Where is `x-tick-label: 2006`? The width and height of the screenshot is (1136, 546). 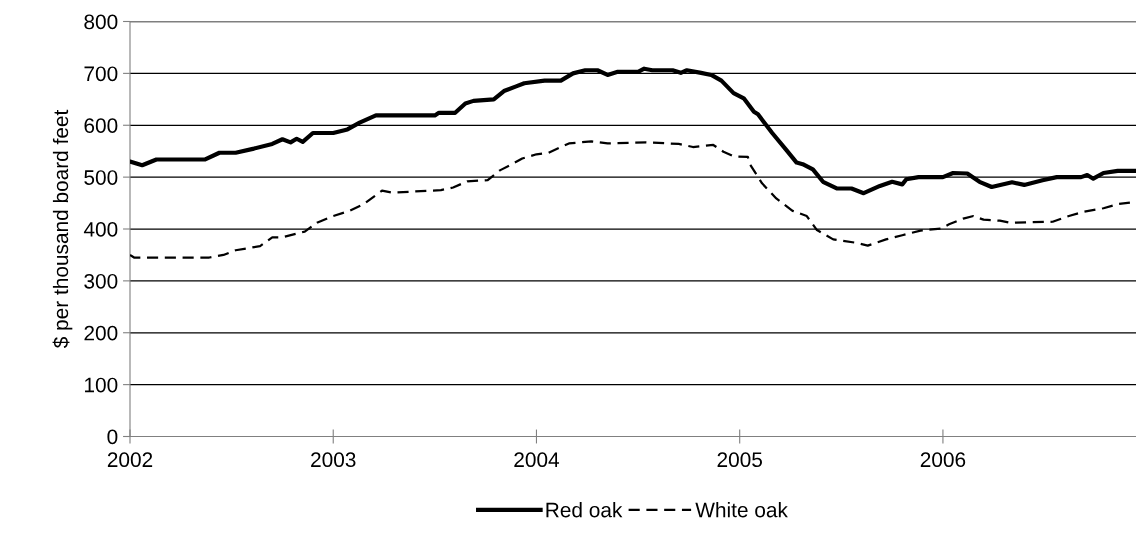
x-tick-label: 2006 is located at coordinates (943, 460).